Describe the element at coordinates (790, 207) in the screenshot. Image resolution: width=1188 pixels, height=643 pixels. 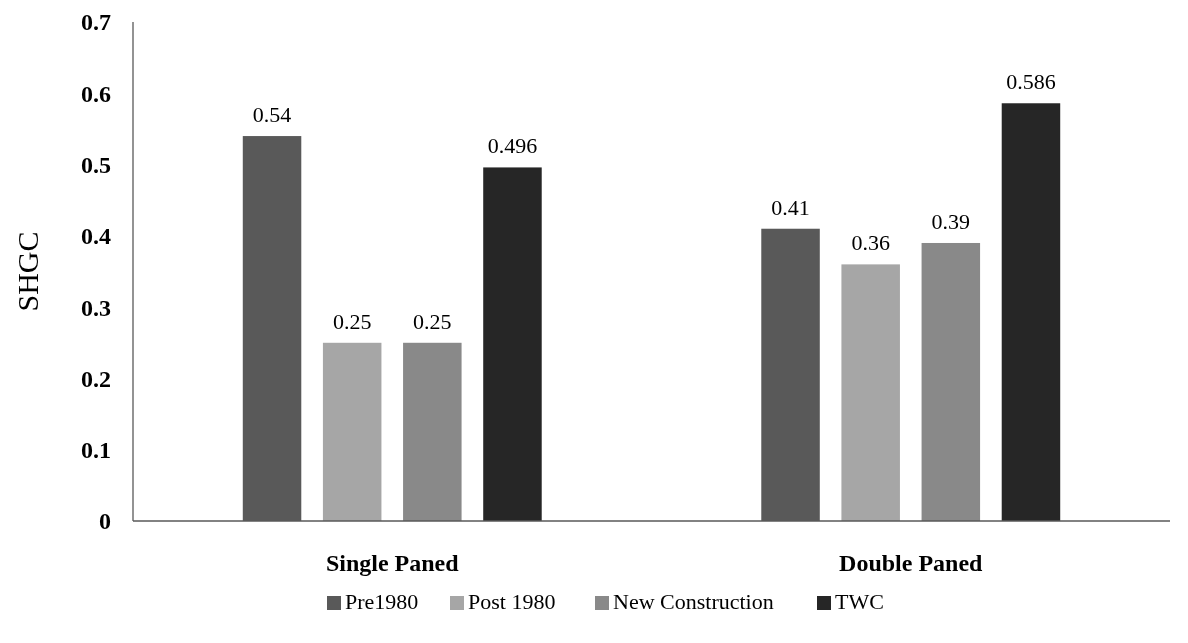
I see `data-label: 0.41` at that location.